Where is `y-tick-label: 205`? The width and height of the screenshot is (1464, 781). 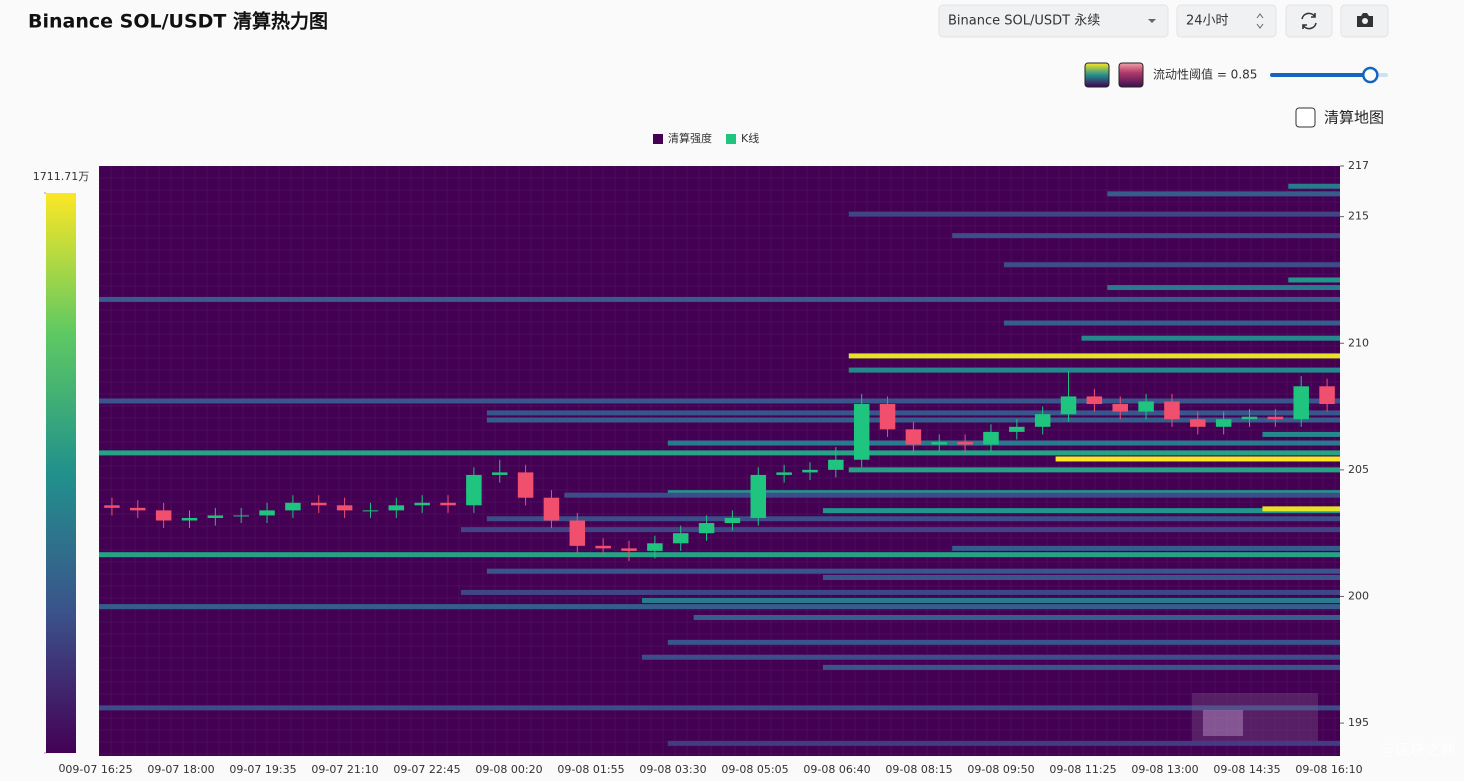
y-tick-label: 205 is located at coordinates (1358, 469).